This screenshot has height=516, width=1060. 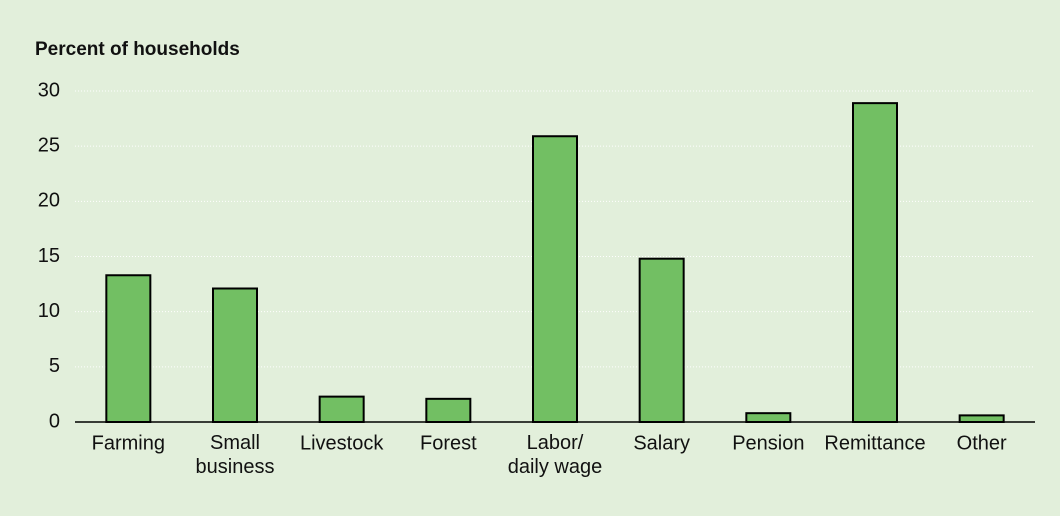 I want to click on y-tick-label: 5, so click(x=54, y=366).